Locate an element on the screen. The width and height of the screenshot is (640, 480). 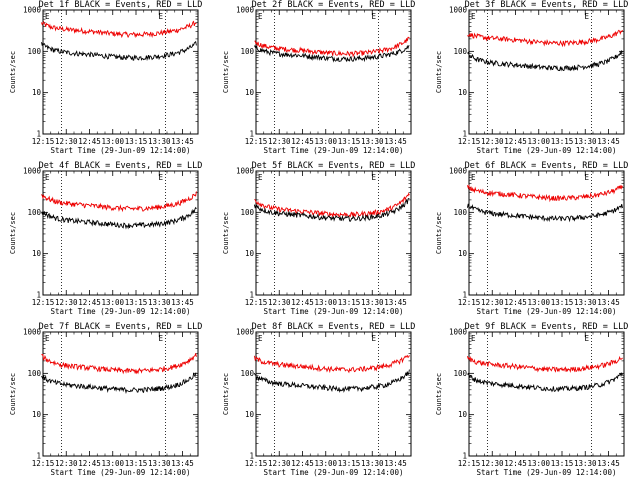
panel-title: Det 2f BLACK = Events, RED = LLD is located at coordinates (334, 5).